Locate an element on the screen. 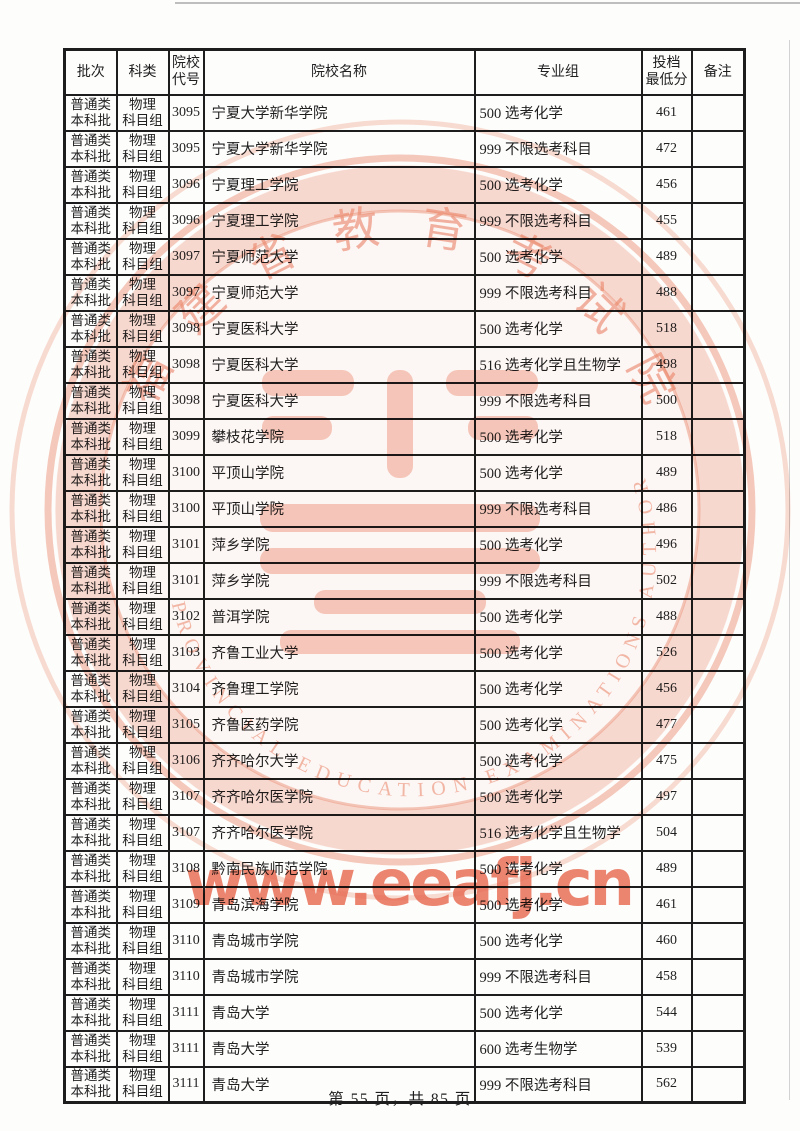 The width and height of the screenshot is (800, 1131). table-row: 普通类 本科批 物理 科目组 3108 黔南民族师范学院 500 选考化学 489 is located at coordinates (404, 868).